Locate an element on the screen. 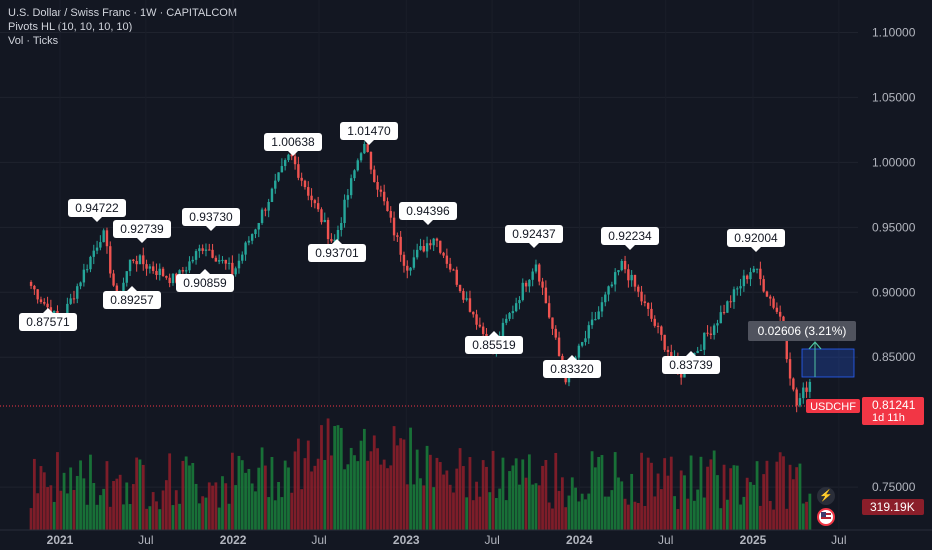 The image size is (932, 550). volume-indicator-label: Vol · Ticks is located at coordinates (33, 41).